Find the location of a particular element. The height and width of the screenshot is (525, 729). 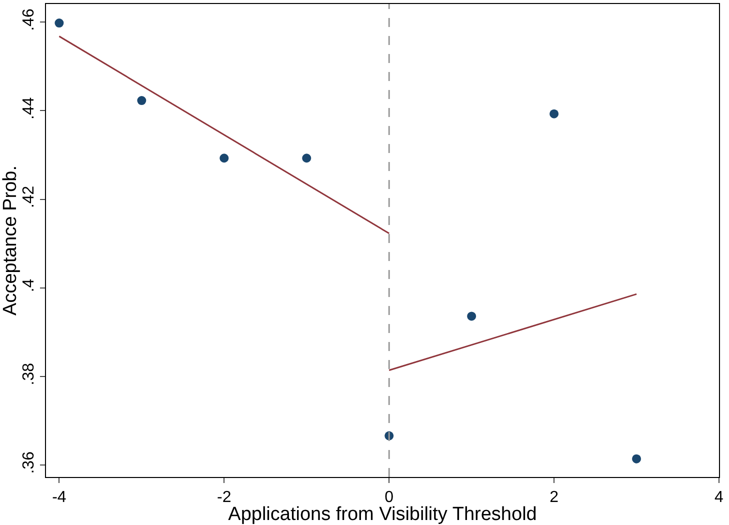

y-tick-label: .4 is located at coordinates (29, 285).